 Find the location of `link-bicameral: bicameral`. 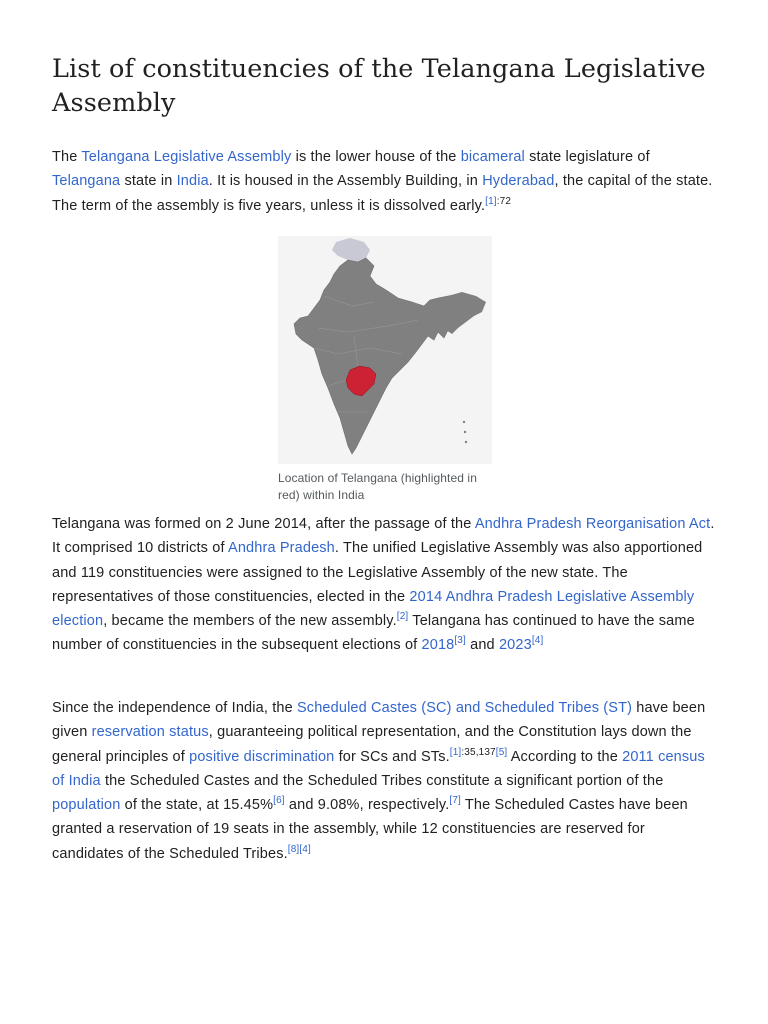

link-bicameral: bicameral is located at coordinates (492, 157).